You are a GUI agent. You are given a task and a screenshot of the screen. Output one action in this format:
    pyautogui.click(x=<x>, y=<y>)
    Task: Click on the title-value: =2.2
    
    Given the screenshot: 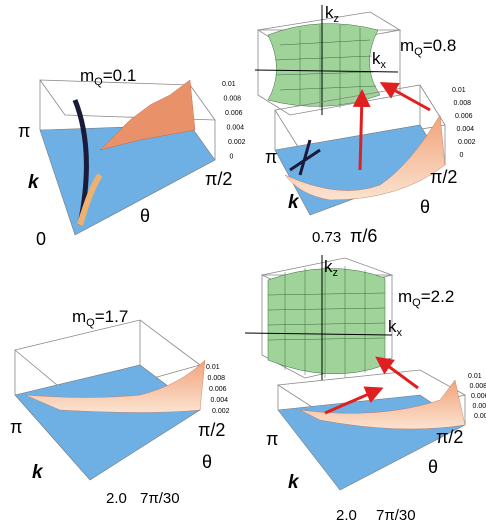 What is the action you would take?
    pyautogui.click(x=438, y=296)
    